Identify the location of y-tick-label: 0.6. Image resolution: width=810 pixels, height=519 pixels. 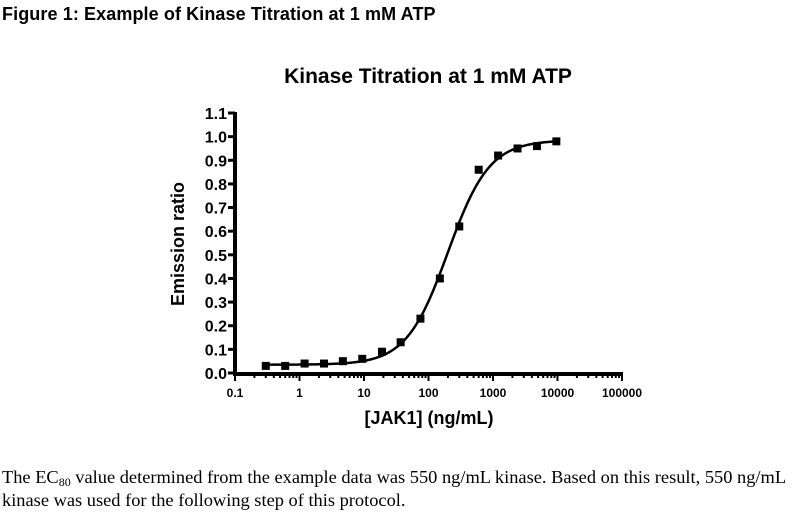
(216, 232).